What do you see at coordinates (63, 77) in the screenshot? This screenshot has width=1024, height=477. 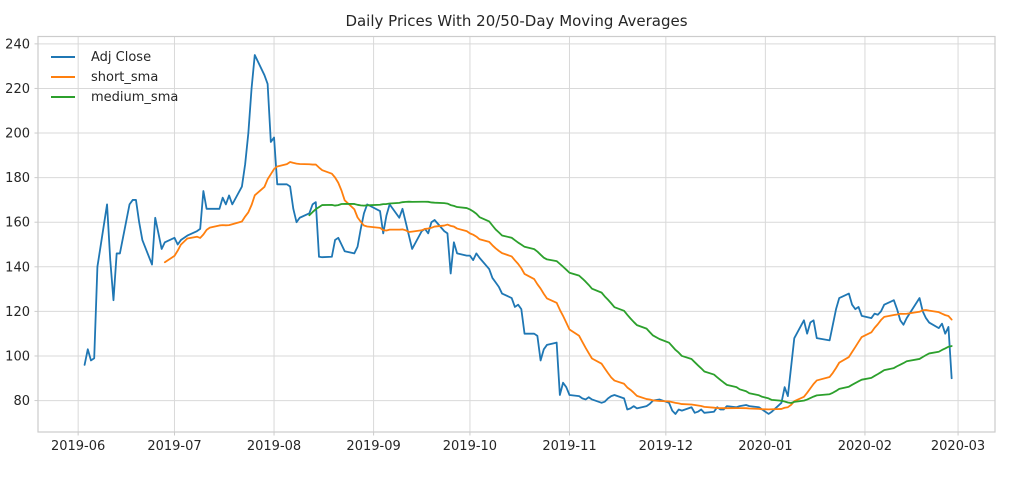 I see `short-sma-line-swatch-icon` at bounding box center [63, 77].